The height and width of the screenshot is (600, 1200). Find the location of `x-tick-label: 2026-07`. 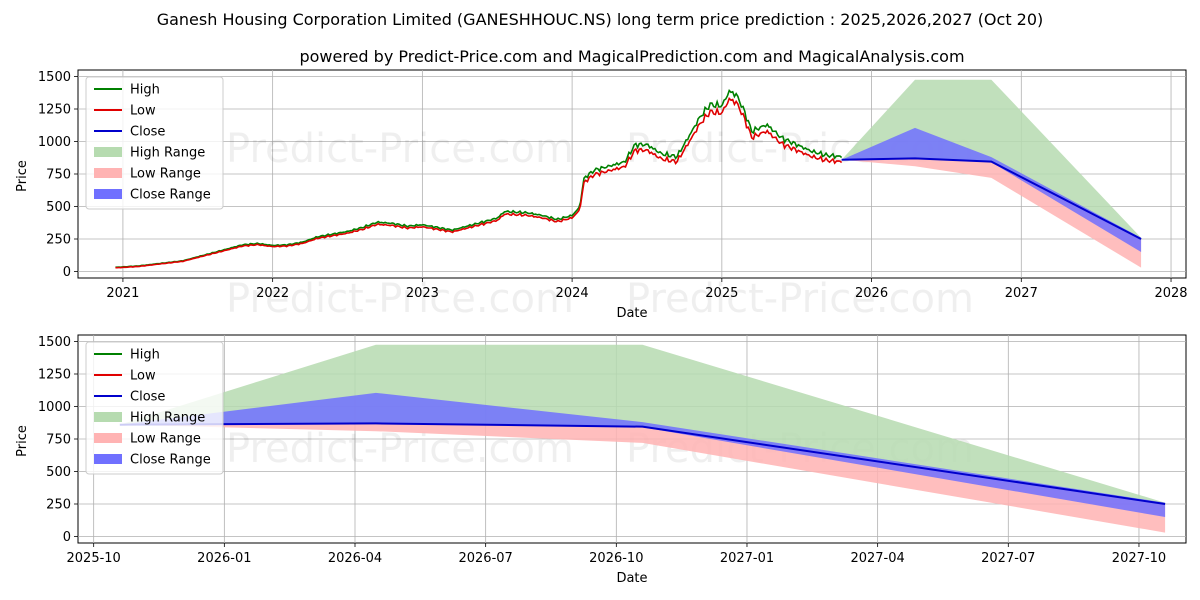

x-tick-label: 2026-07 is located at coordinates (485, 558).